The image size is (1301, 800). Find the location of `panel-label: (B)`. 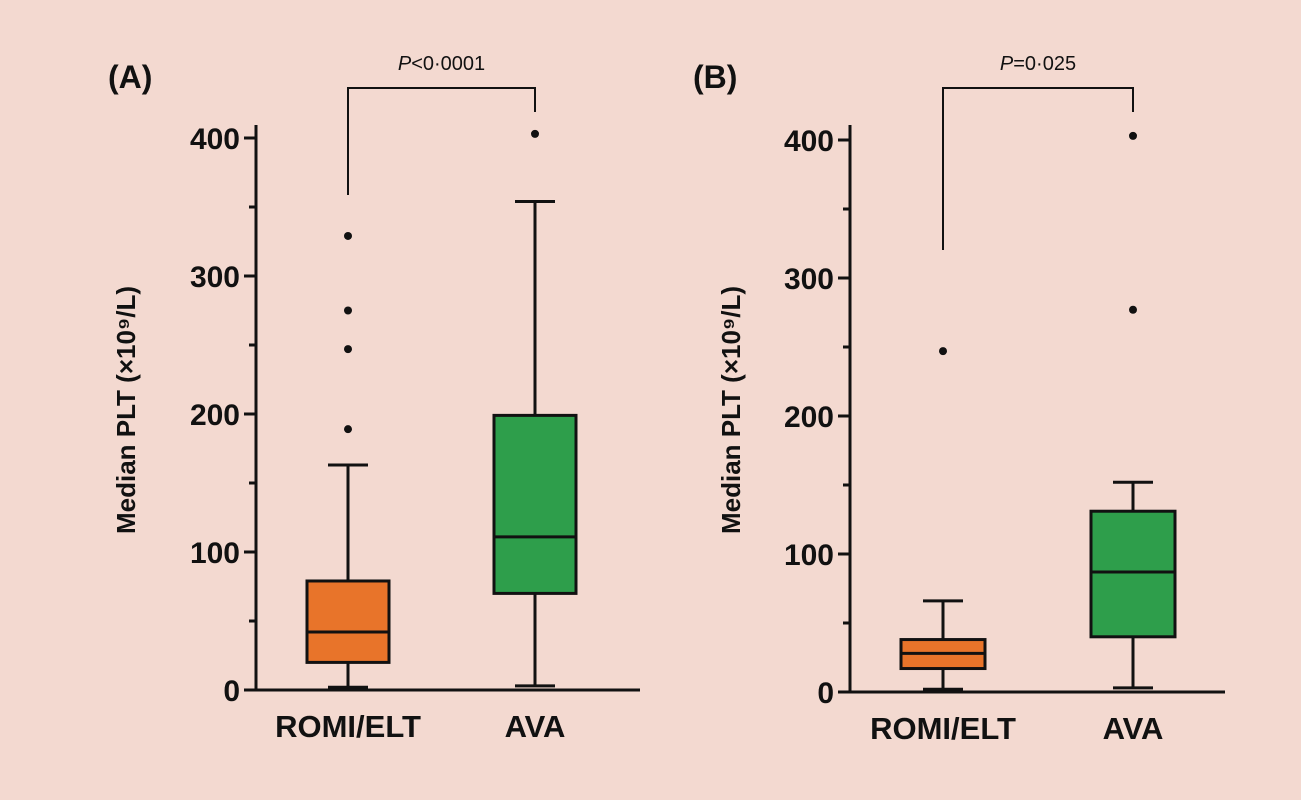

panel-label: (B) is located at coordinates (715, 77).